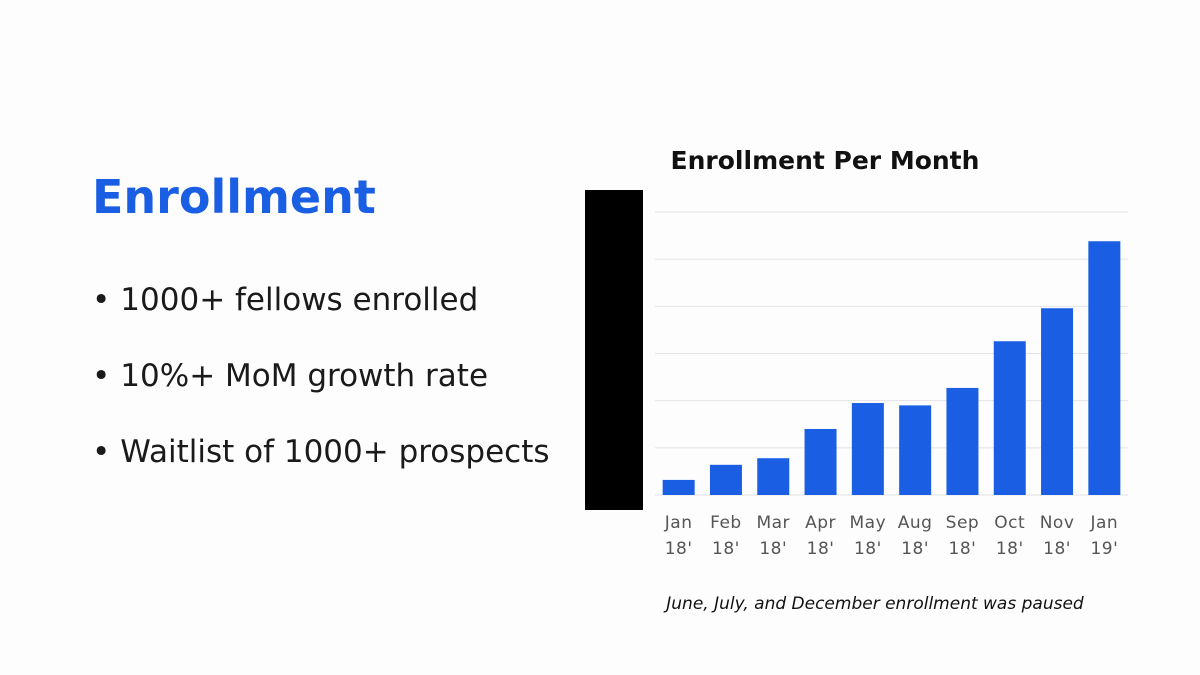 The image size is (1200, 675). I want to click on x-tick-label: Feb 18', so click(726, 536).